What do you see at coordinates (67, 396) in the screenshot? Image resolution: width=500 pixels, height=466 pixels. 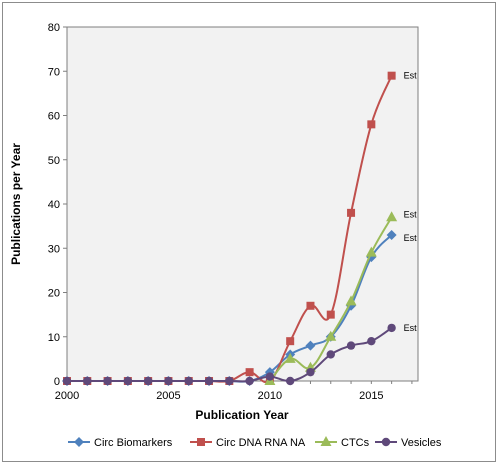 I see `x-tick-label: 2000` at bounding box center [67, 396].